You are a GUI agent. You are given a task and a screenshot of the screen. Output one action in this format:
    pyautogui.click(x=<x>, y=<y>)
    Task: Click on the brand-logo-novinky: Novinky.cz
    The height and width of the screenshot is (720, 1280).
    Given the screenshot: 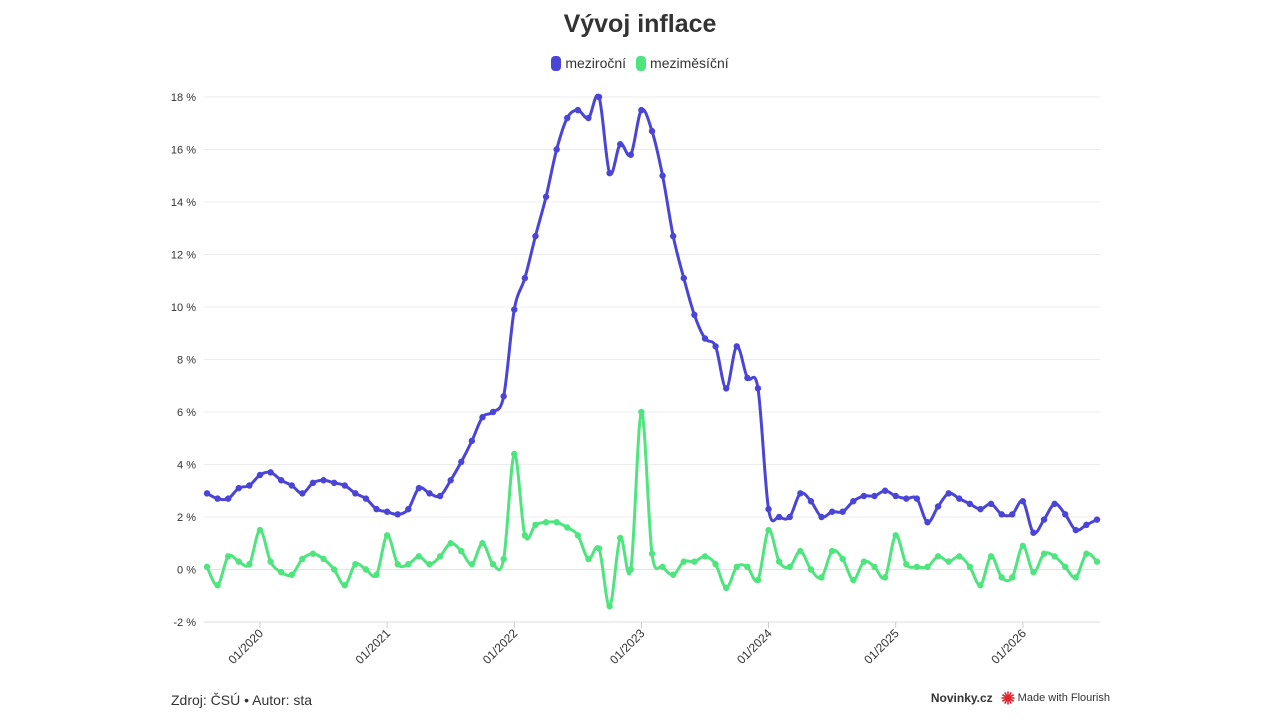 What is the action you would take?
    pyautogui.click(x=961, y=698)
    